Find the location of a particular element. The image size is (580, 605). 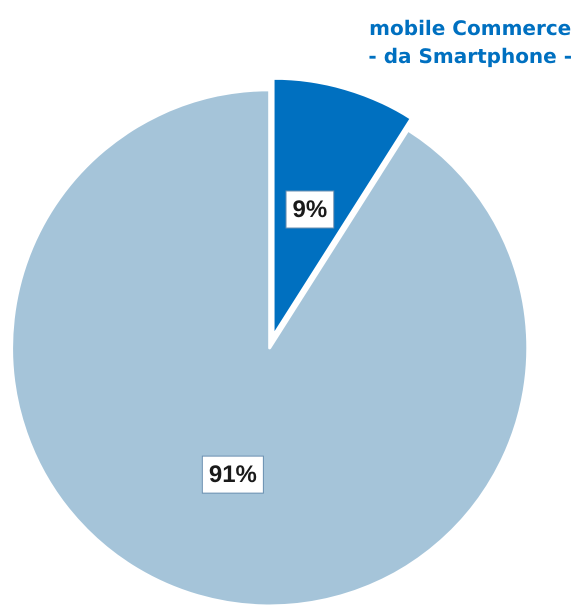

slice-label: mobile Commerce - da Smartphone - is located at coordinates (470, 42).